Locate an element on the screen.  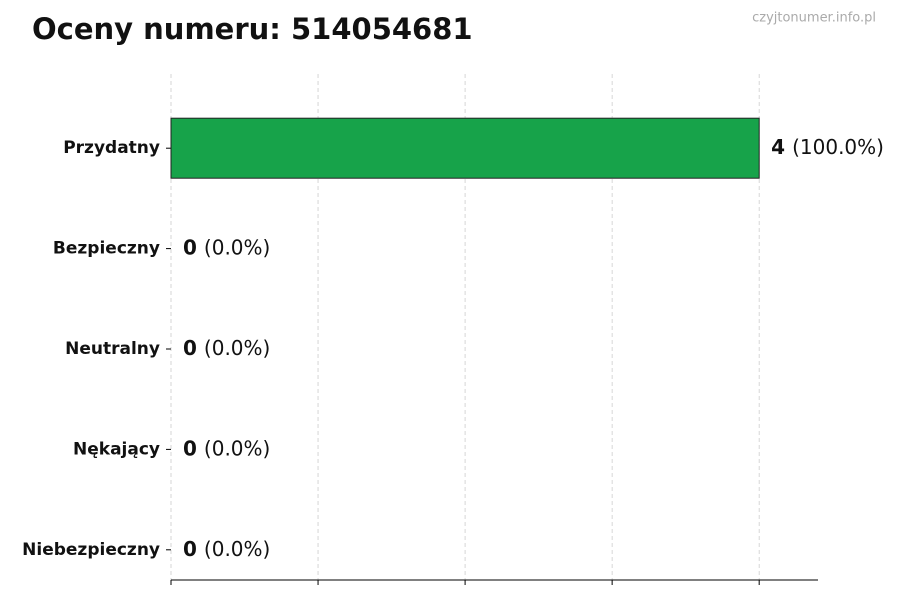
data-label: 4 (100.0%) is located at coordinates (827, 147).